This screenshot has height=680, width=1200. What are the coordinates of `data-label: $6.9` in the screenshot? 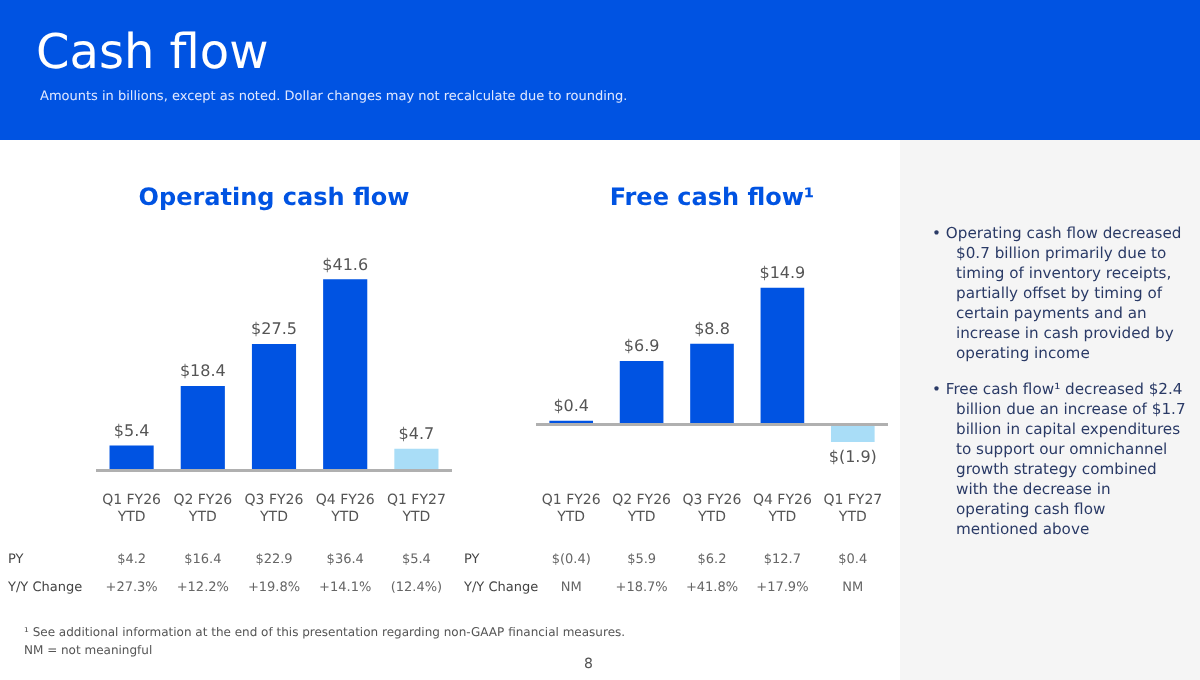 It's located at (641, 346).